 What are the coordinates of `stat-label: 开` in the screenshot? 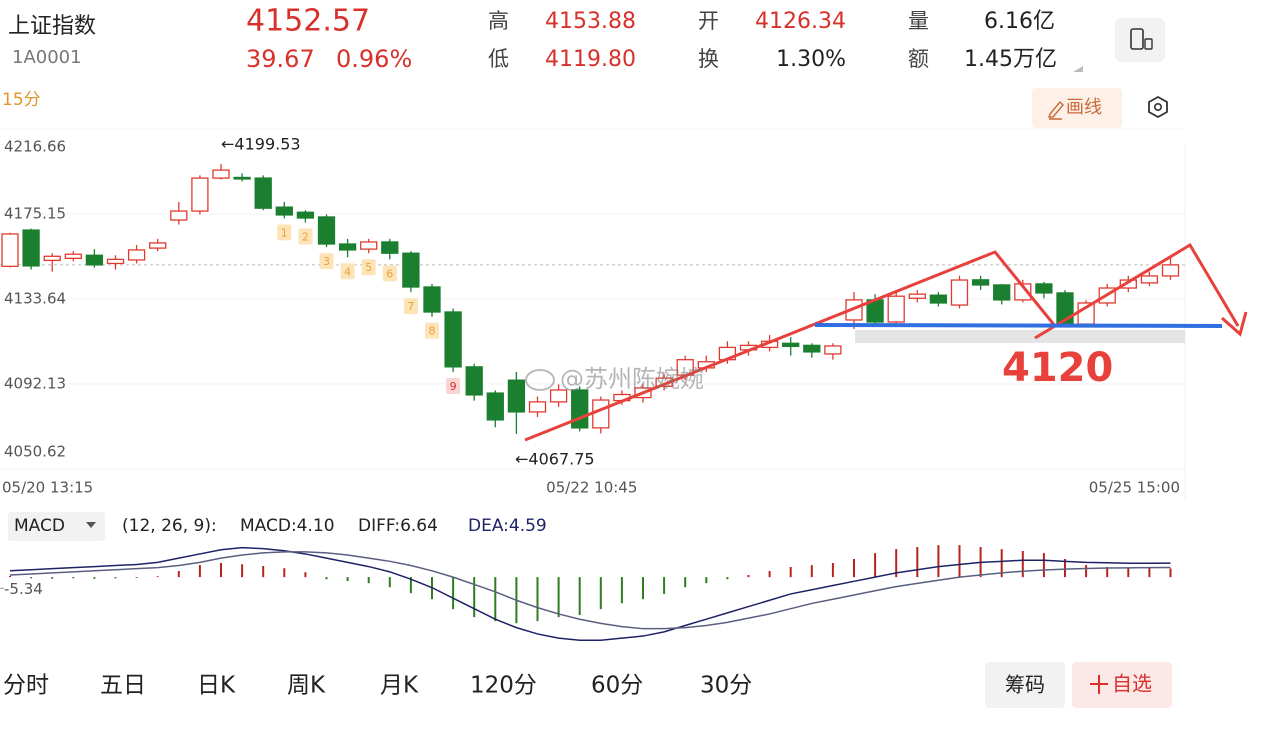 It's located at (708, 21).